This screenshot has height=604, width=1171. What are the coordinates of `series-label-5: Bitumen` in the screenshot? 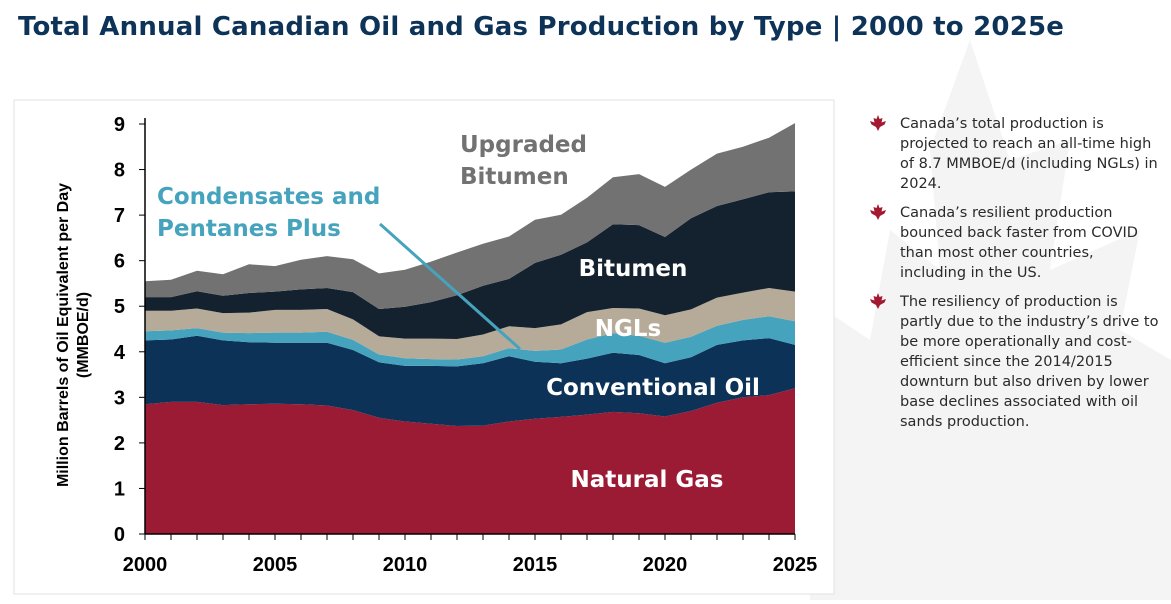 It's located at (633, 269).